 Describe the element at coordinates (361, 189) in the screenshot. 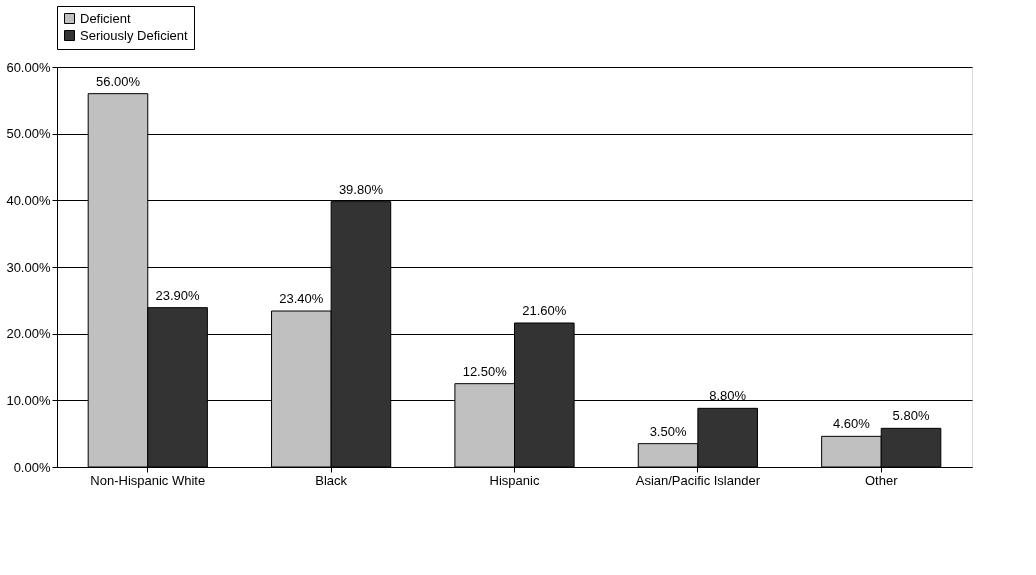

I see `data-label: 39.80%` at that location.